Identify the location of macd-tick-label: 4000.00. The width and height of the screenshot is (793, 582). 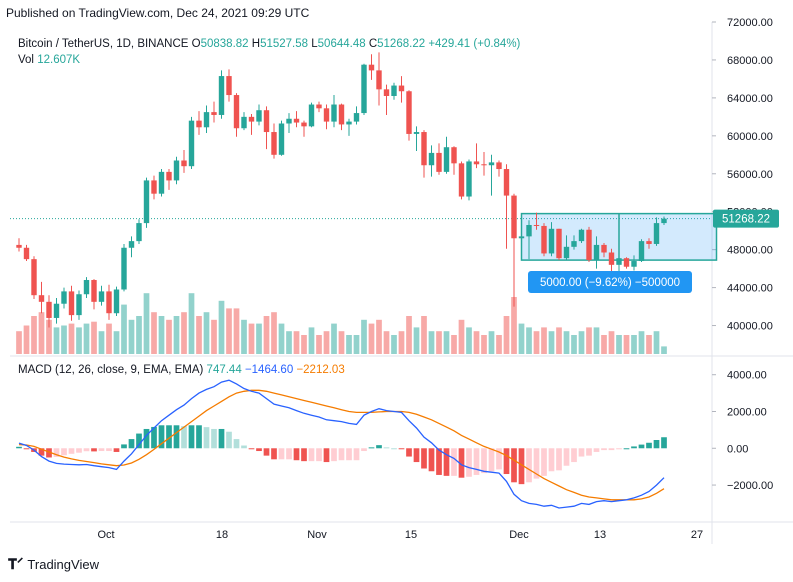
(747, 376).